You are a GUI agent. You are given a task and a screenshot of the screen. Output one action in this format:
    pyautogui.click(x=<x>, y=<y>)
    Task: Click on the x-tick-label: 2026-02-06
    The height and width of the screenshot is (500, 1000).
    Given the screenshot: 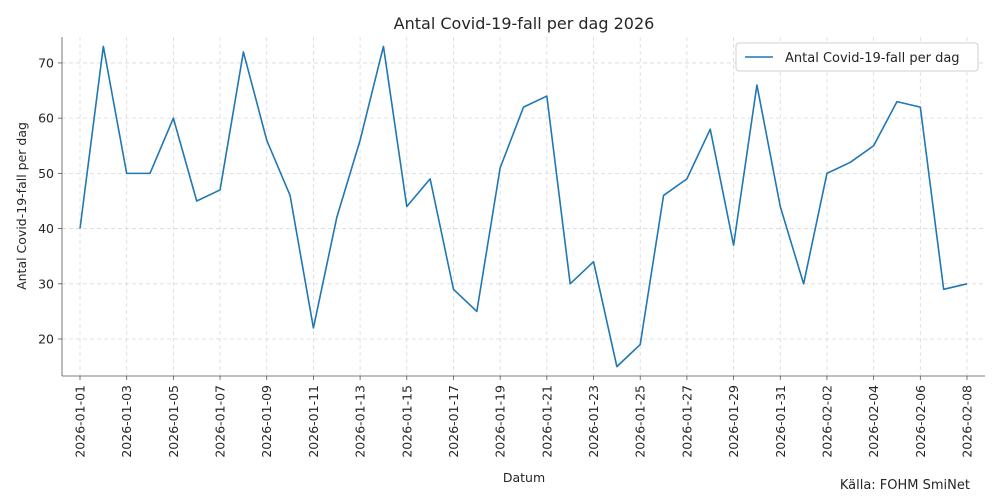 What is the action you would take?
    pyautogui.click(x=920, y=421)
    